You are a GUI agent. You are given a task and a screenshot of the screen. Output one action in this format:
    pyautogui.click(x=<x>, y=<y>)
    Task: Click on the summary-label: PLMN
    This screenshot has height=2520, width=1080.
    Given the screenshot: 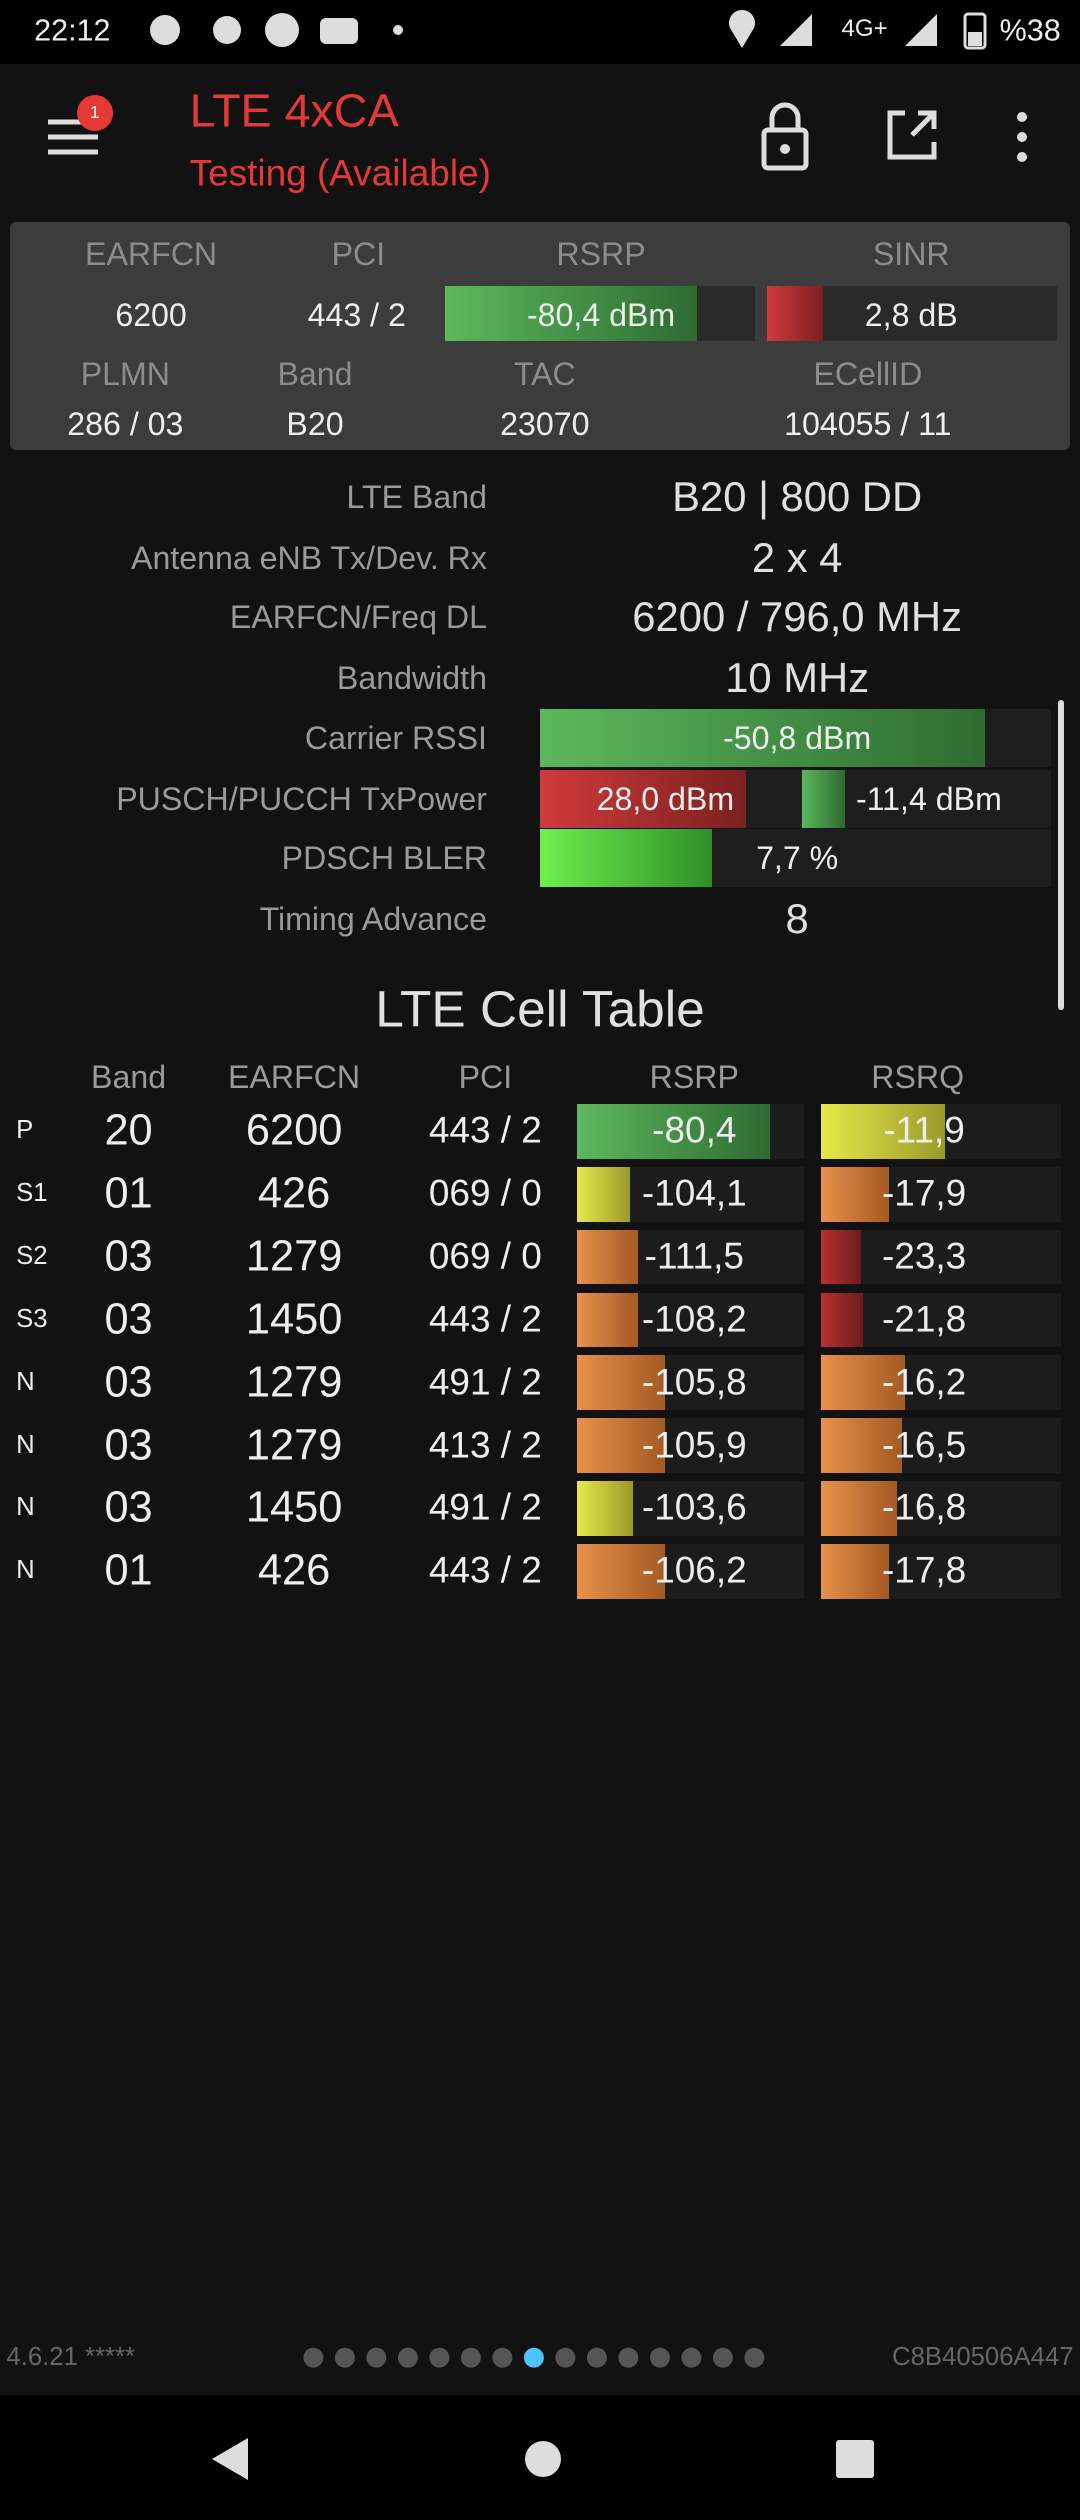 What is the action you would take?
    pyautogui.click(x=125, y=374)
    